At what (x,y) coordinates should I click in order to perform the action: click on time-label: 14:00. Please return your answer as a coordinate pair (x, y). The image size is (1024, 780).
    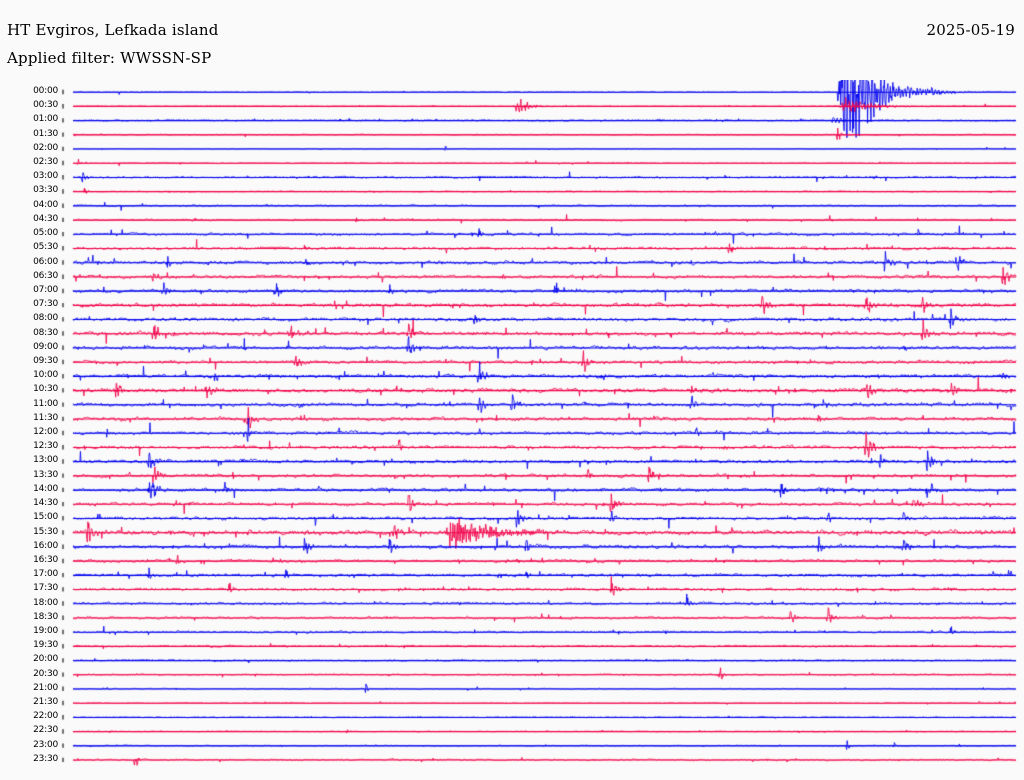
    Looking at the image, I should click on (45, 488).